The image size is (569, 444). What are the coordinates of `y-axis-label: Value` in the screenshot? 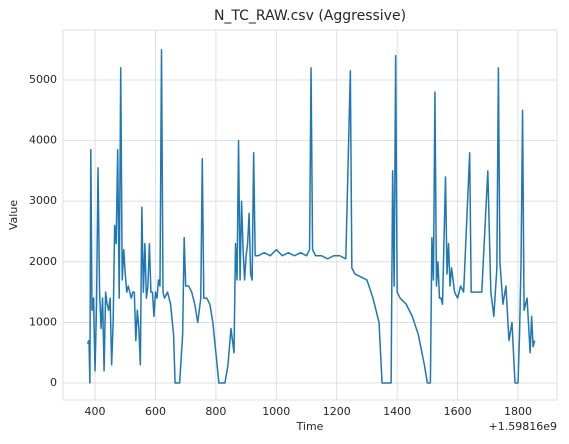 It's located at (13, 215).